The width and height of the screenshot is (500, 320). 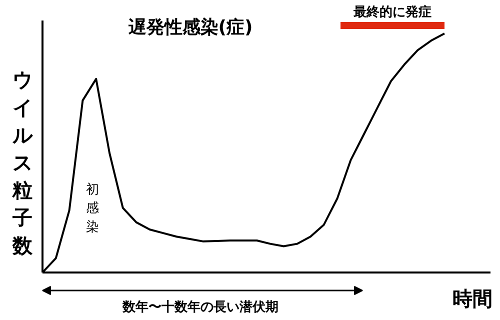 What do you see at coordinates (392, 12) in the screenshot?
I see `text: 最終的に発症` at bounding box center [392, 12].